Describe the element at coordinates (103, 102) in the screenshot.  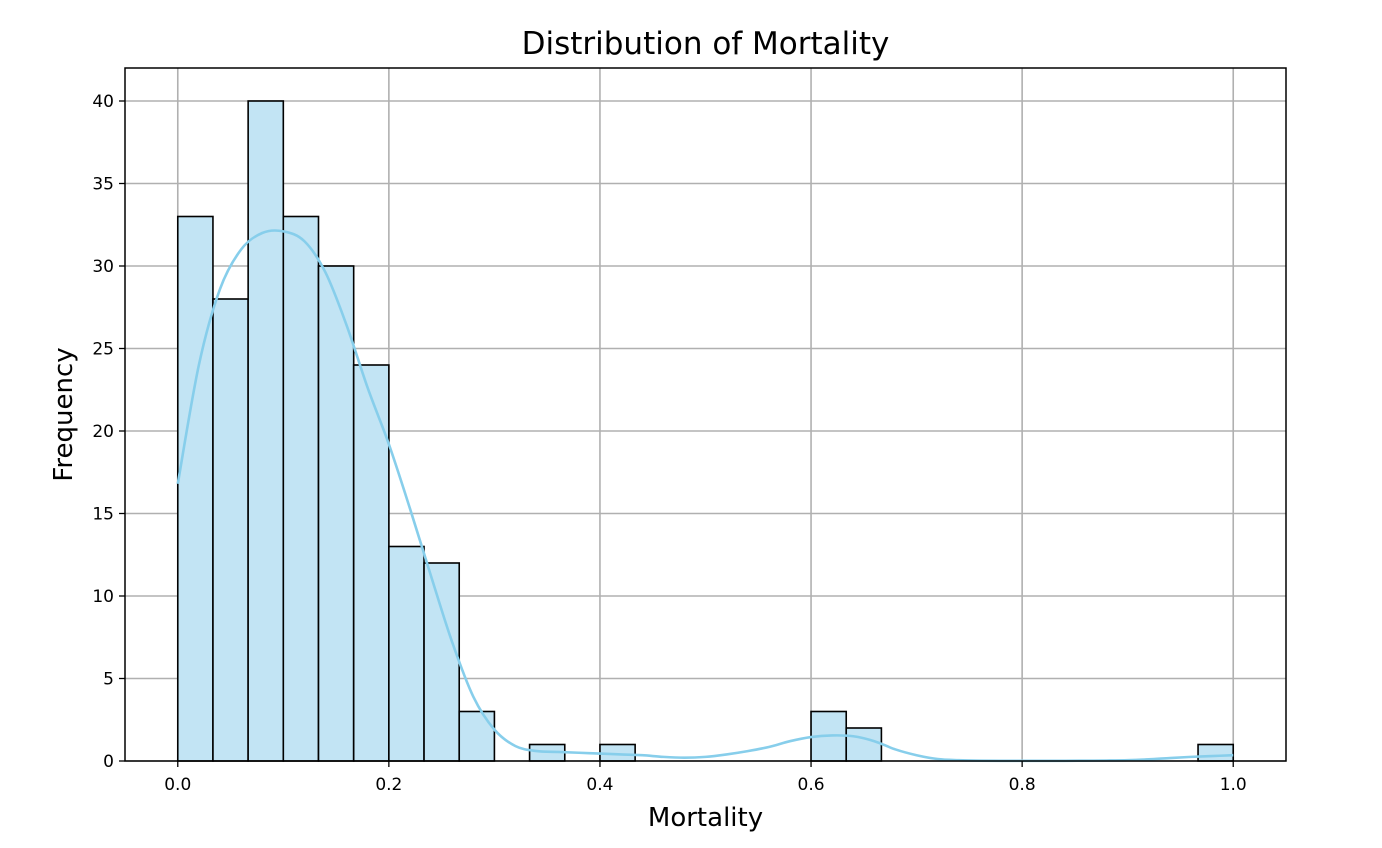
I see `y-tick-label: 40` at that location.